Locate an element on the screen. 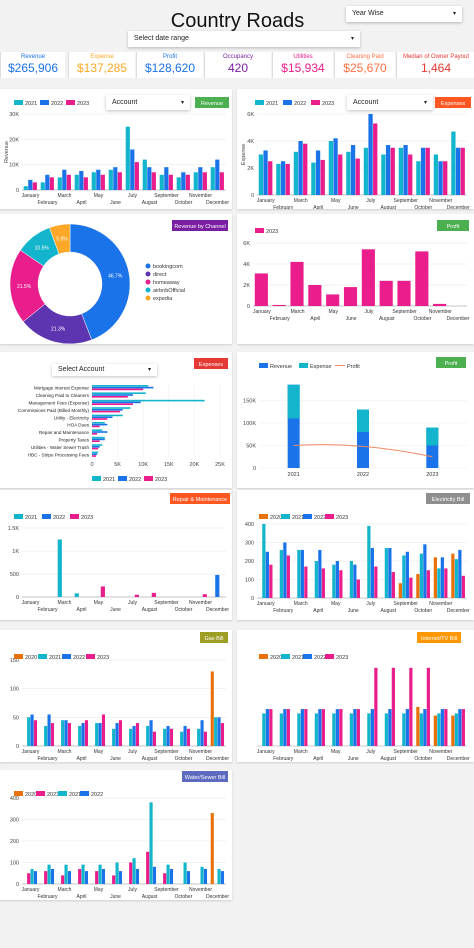  x-tick-label: April is located at coordinates (318, 611).